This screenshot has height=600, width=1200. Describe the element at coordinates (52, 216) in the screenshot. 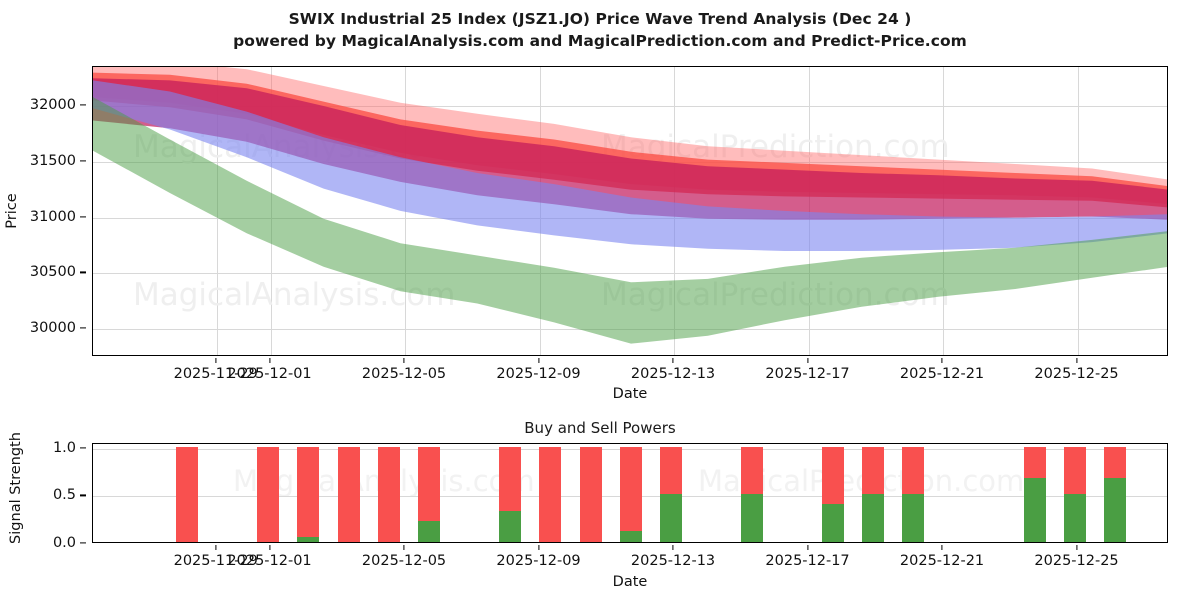

I see `y-tick-label: 31000` at that location.